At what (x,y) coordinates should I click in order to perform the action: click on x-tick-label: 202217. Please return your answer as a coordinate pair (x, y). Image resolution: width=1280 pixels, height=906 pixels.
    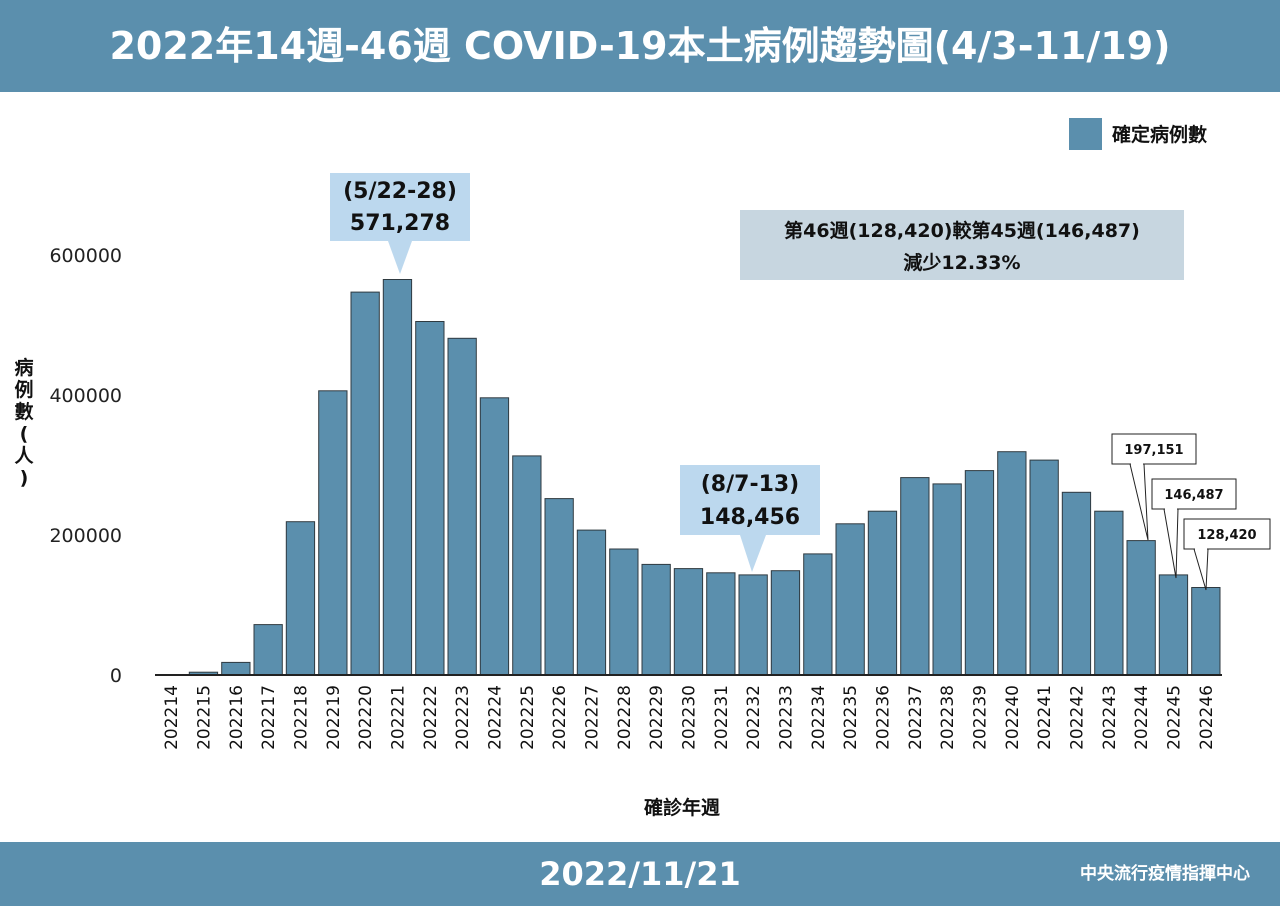
    Looking at the image, I should click on (269, 717).